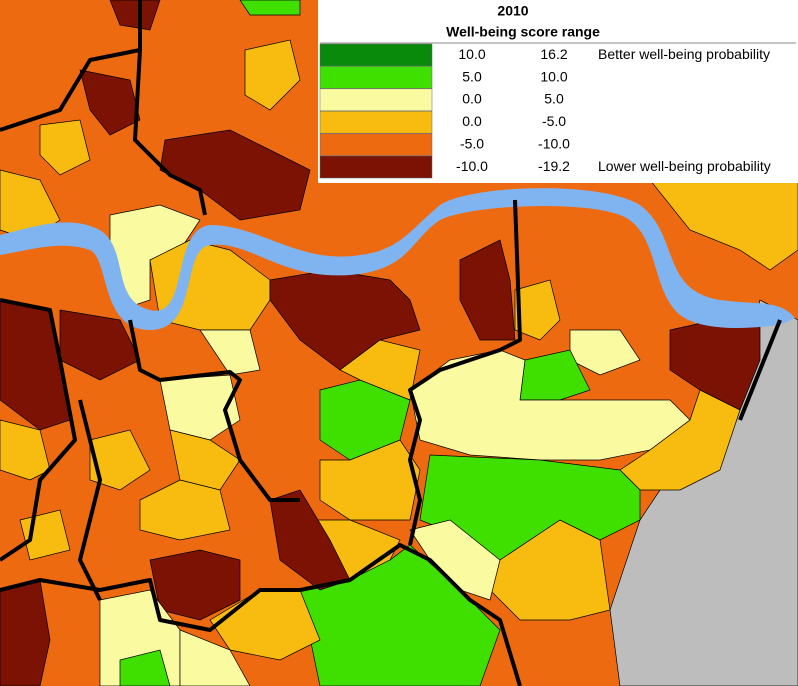 The image size is (798, 686). What do you see at coordinates (472, 144) in the screenshot?
I see `legend-from: -5.0` at bounding box center [472, 144].